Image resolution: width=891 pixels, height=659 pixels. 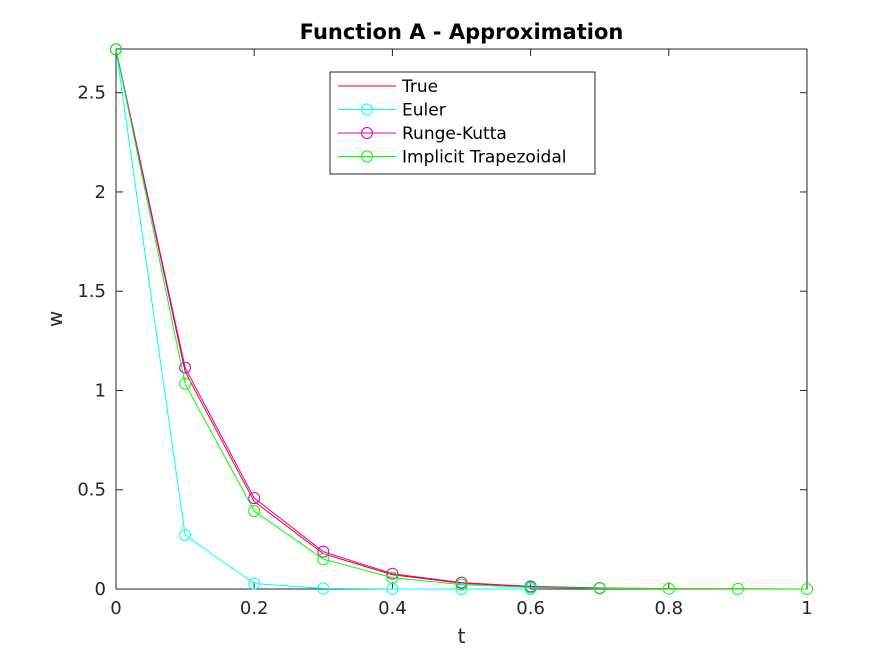 I want to click on x-tick-label: 0.2, so click(x=254, y=608).